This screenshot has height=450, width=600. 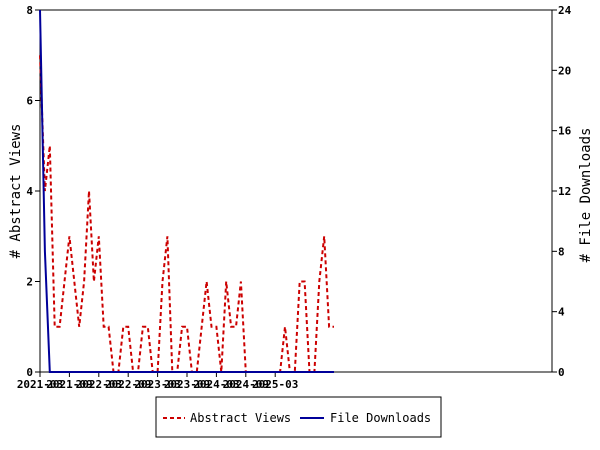 I want to click on legend: Abstract Views File Downloads, so click(x=298, y=417).